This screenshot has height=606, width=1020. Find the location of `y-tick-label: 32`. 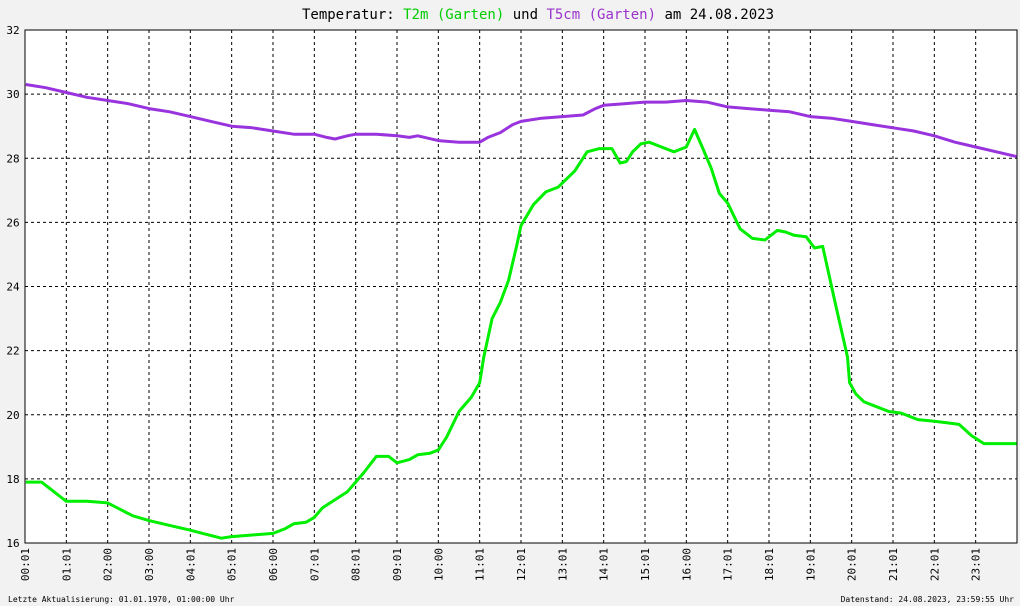

y-tick-label: 32 is located at coordinates (12, 30).